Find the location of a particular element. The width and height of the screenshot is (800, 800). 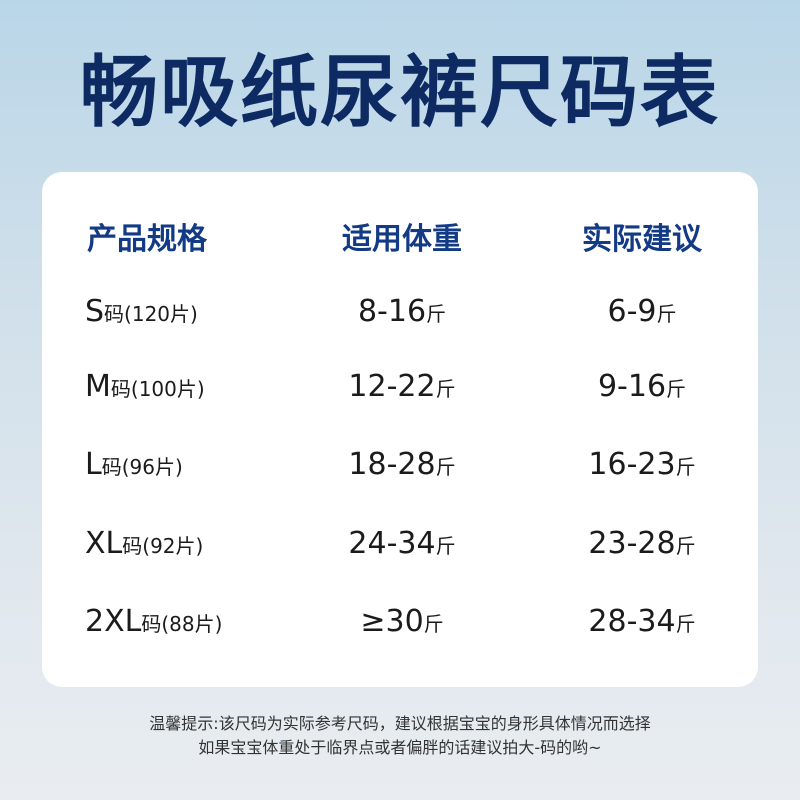

size-cell: XL码(92片) is located at coordinates (144, 544).